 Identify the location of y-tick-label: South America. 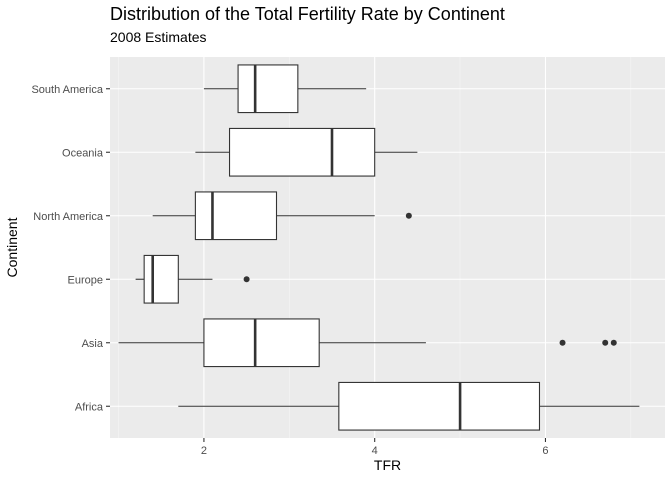
(67, 90).